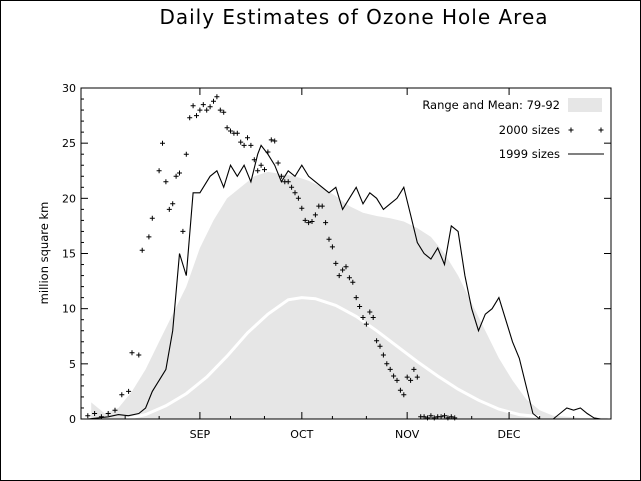 This screenshot has height=481, width=641. Describe the element at coordinates (72, 364) in the screenshot. I see `y-tick-label: 5` at that location.